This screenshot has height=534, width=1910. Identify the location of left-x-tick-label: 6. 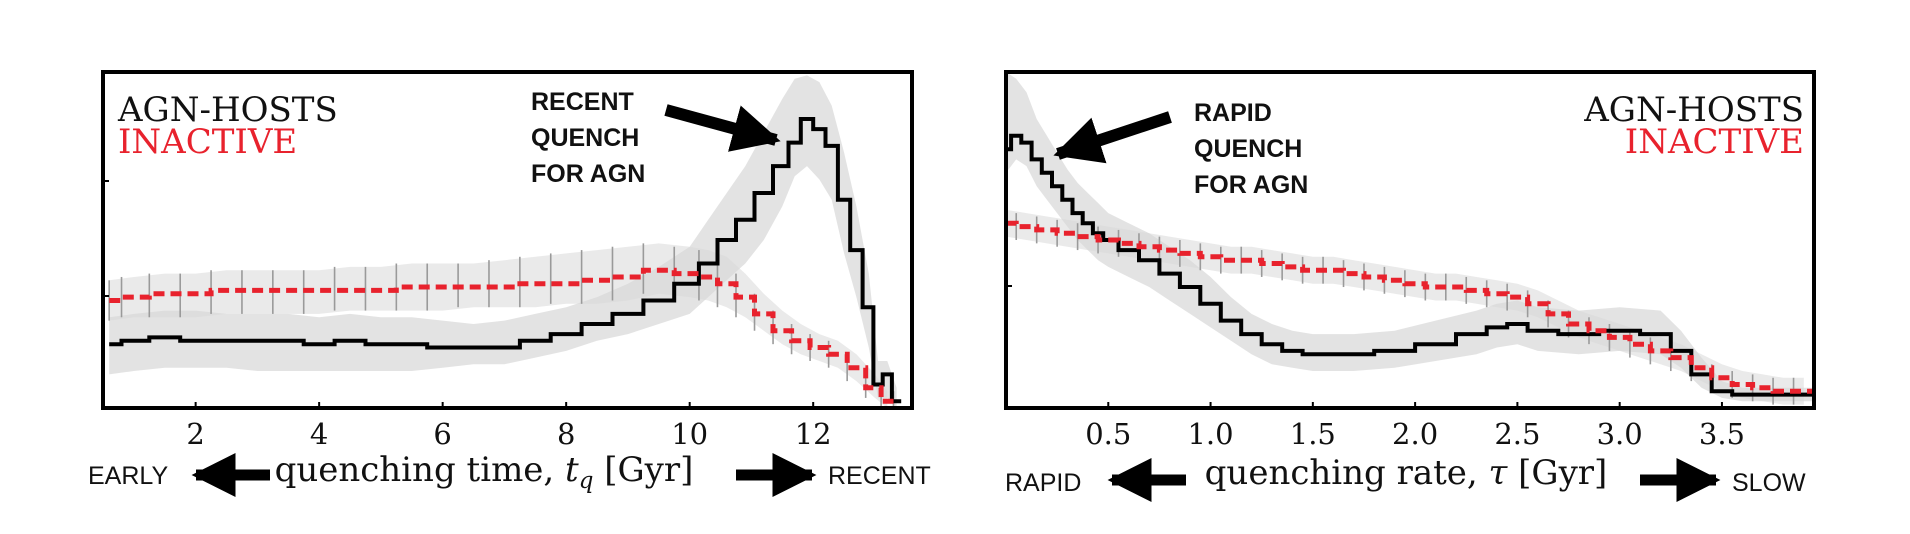
(442, 434).